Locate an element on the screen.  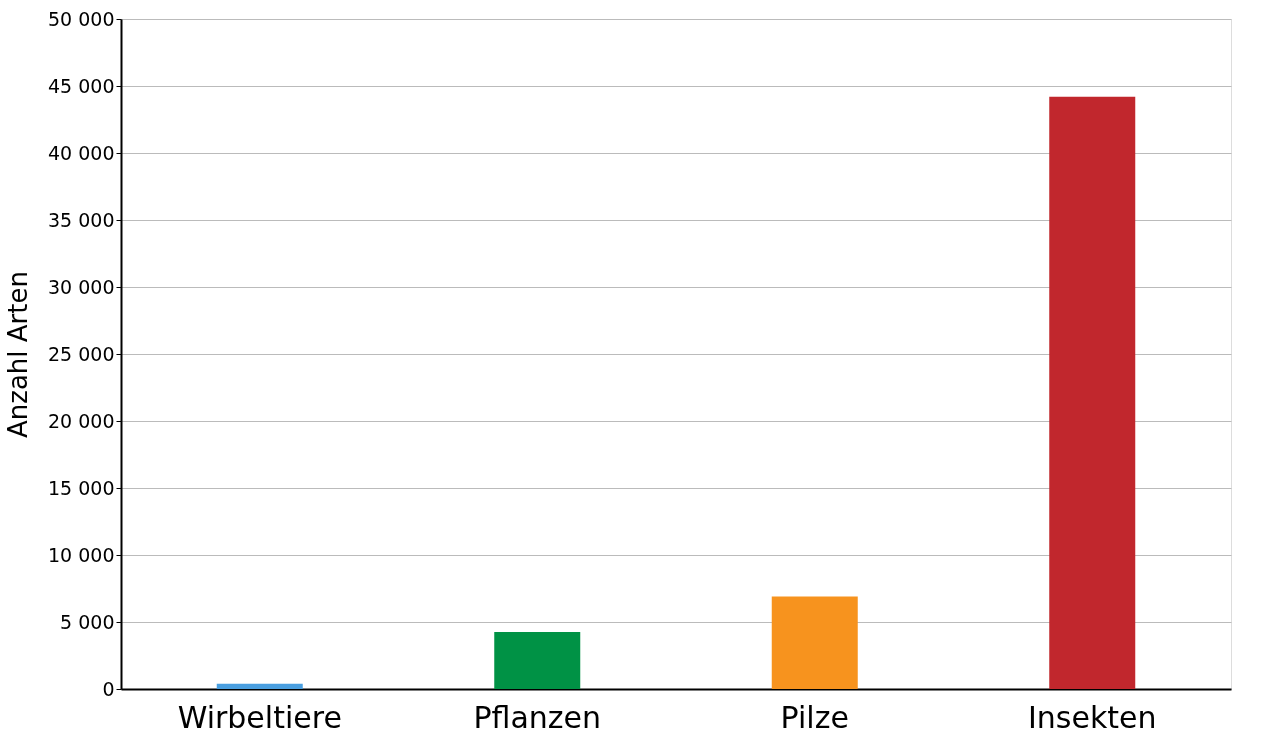
y-tick-label: 35 000 is located at coordinates (81, 219).